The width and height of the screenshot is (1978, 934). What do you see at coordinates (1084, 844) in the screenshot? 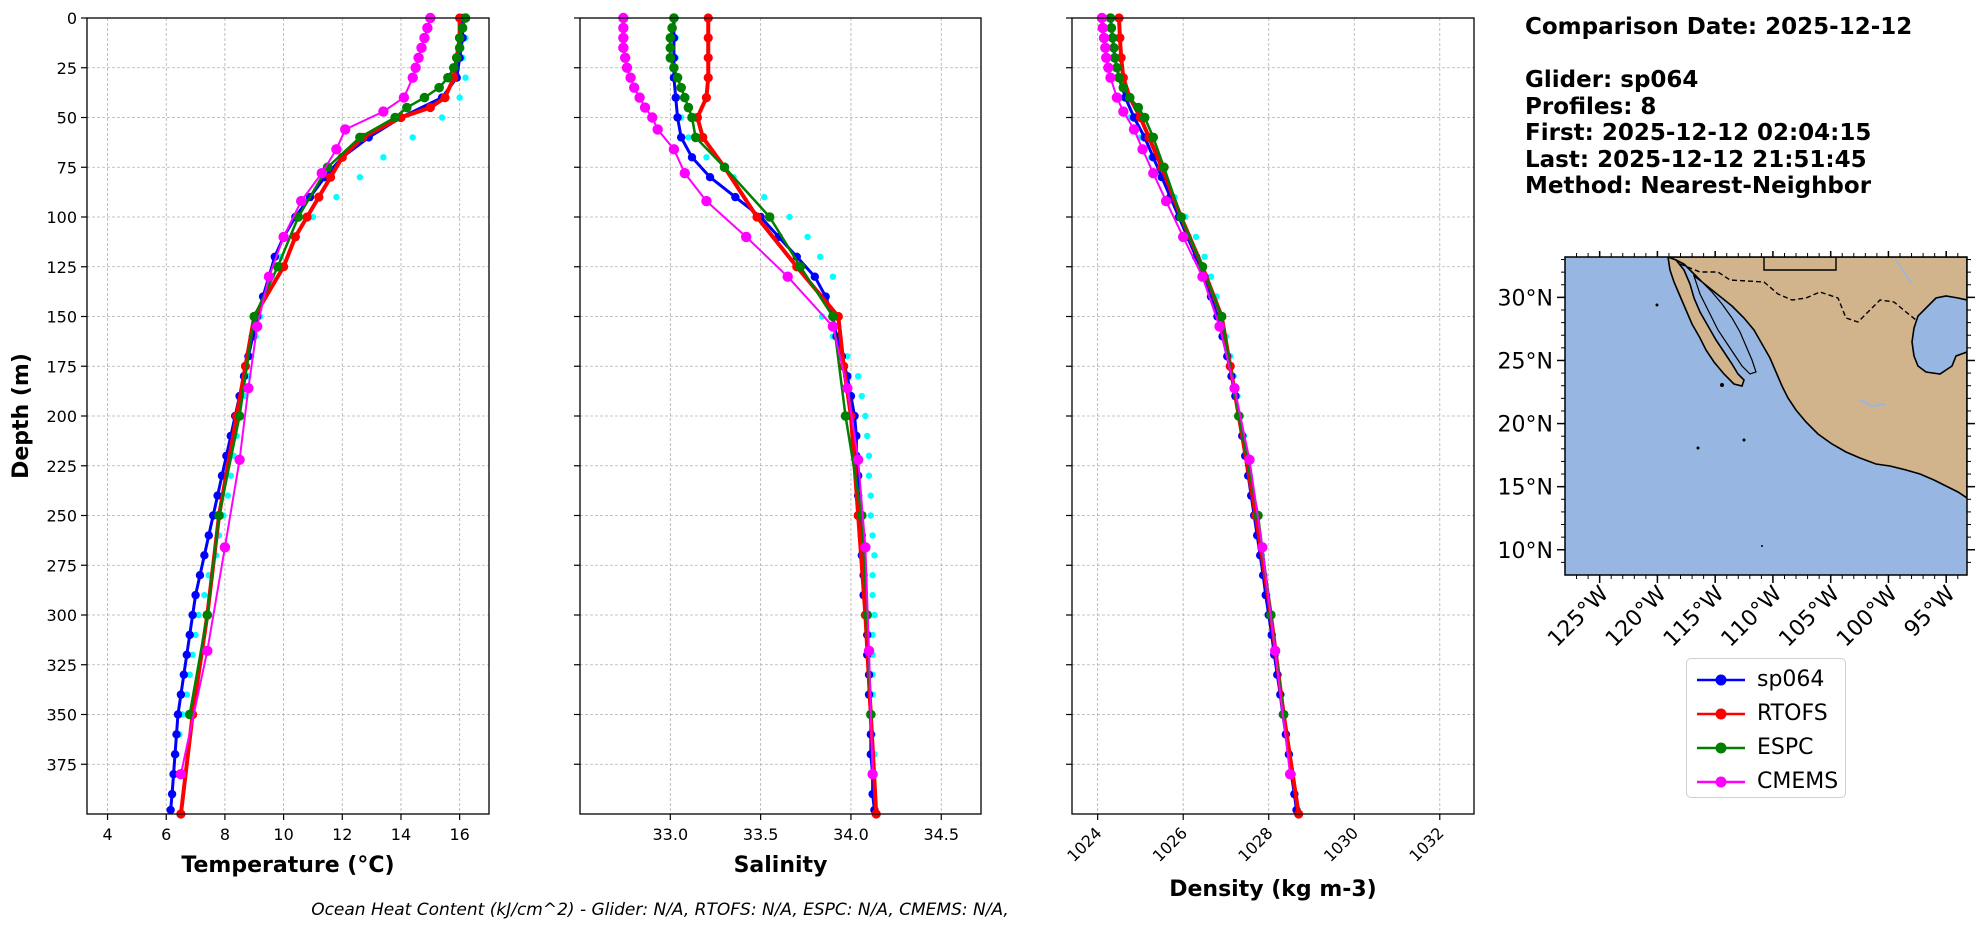
I see `x-tick-label: 1024` at bounding box center [1084, 844].